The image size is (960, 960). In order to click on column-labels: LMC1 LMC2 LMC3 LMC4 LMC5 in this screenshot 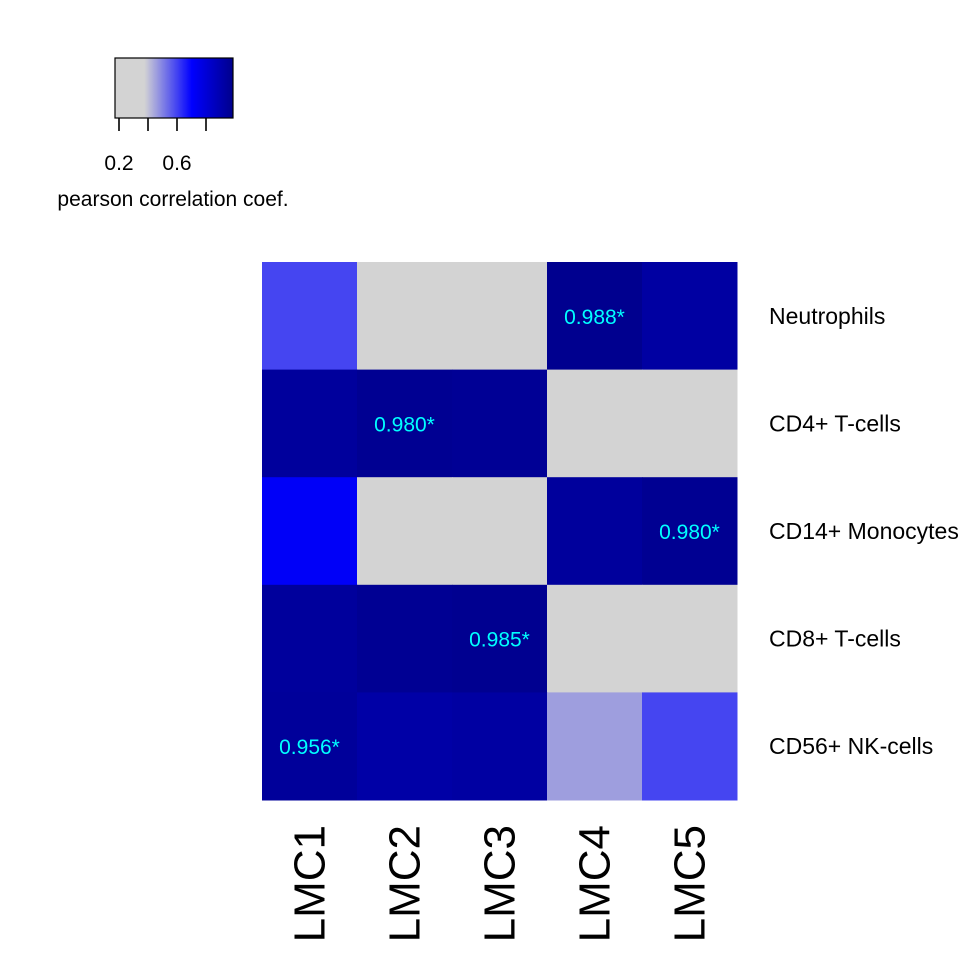, I will do `click(500, 883)`.